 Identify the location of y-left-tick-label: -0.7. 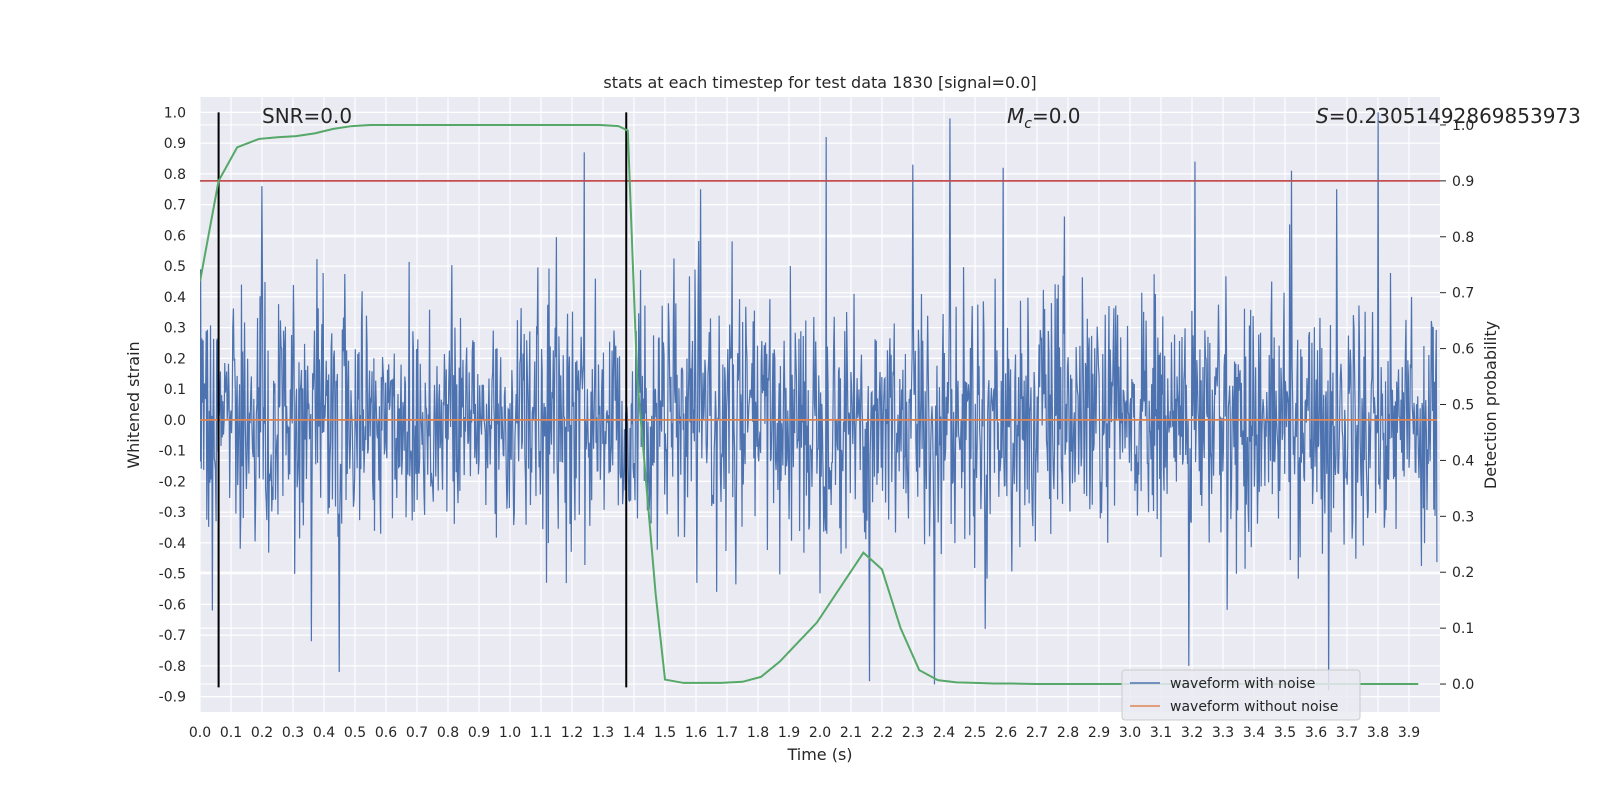
(172, 636).